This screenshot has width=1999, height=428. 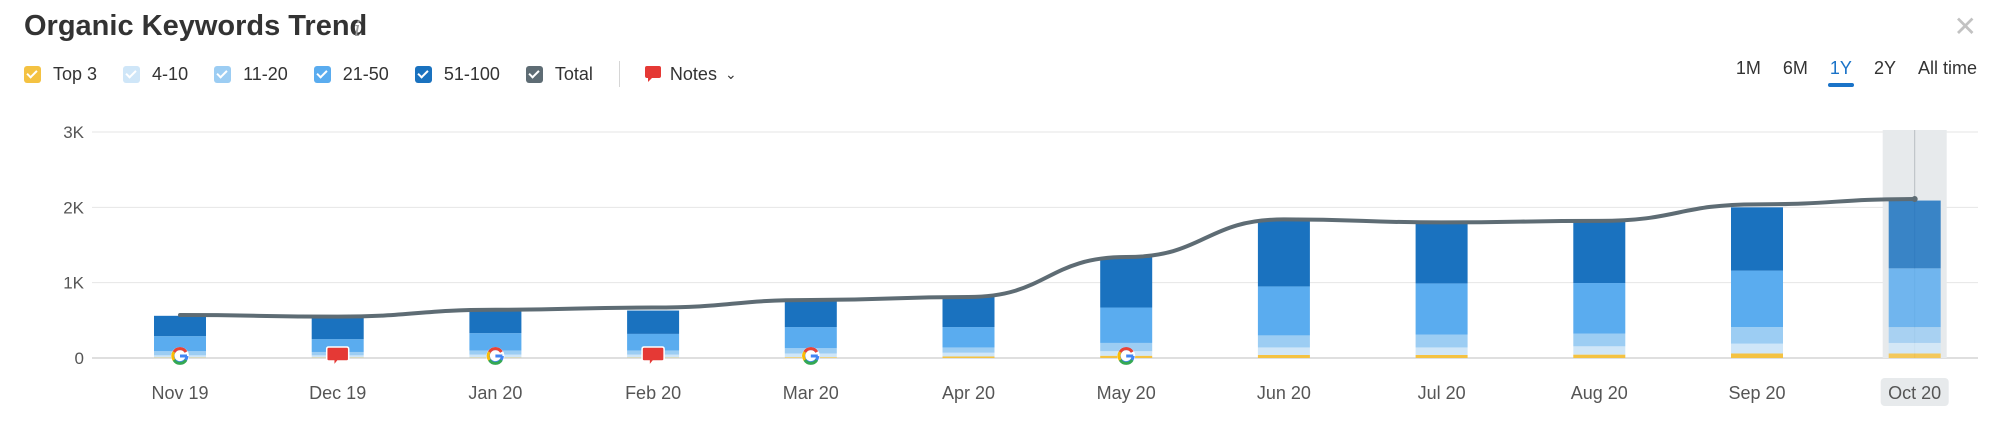 What do you see at coordinates (365, 73) in the screenshot?
I see `legend-label: 21-50` at bounding box center [365, 73].